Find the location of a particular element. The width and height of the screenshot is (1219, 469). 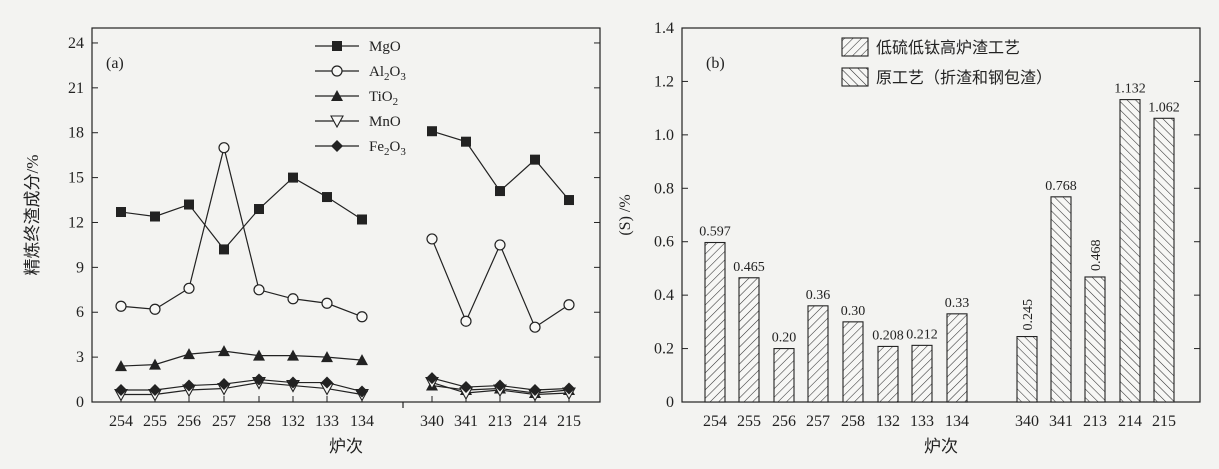

panel-b-x-tick-label: 132 is located at coordinates (888, 421).